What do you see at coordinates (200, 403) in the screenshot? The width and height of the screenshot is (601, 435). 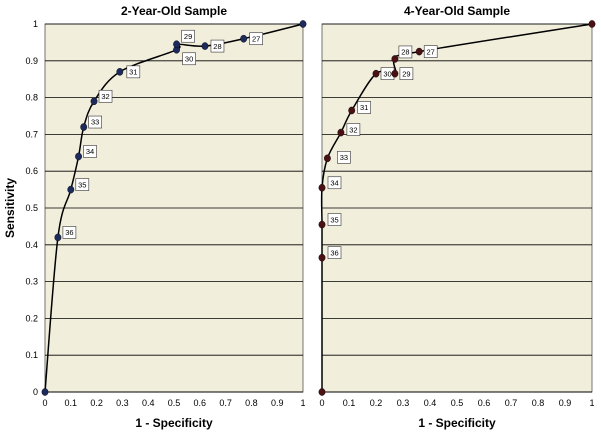 I see `x-tick-label: 0.6` at bounding box center [200, 403].